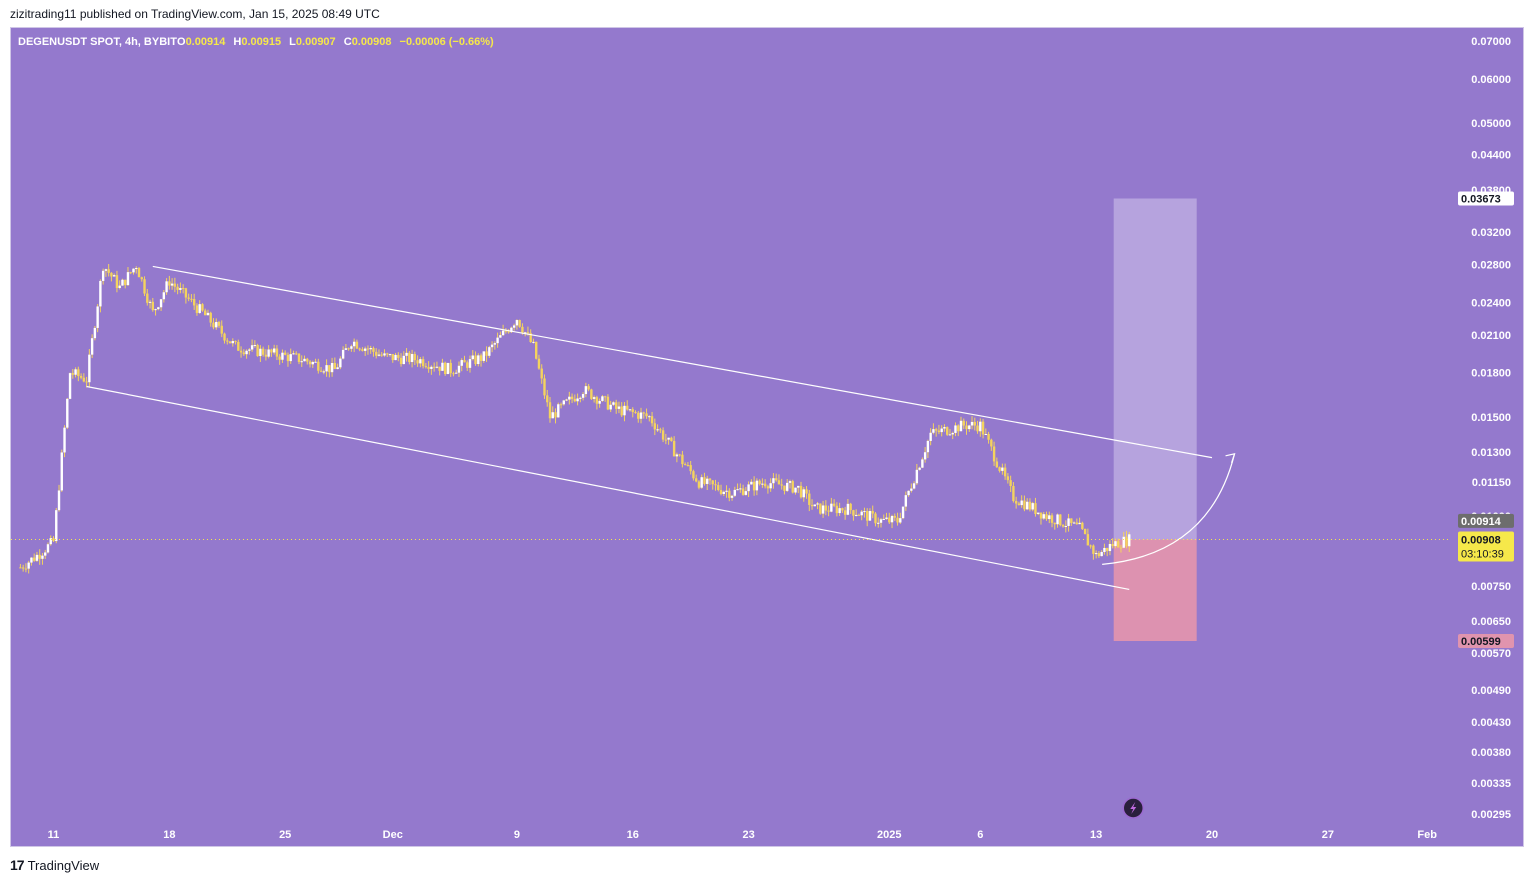 This screenshot has width=1534, height=883. Describe the element at coordinates (1155, 369) in the screenshot. I see `target-zone` at that location.